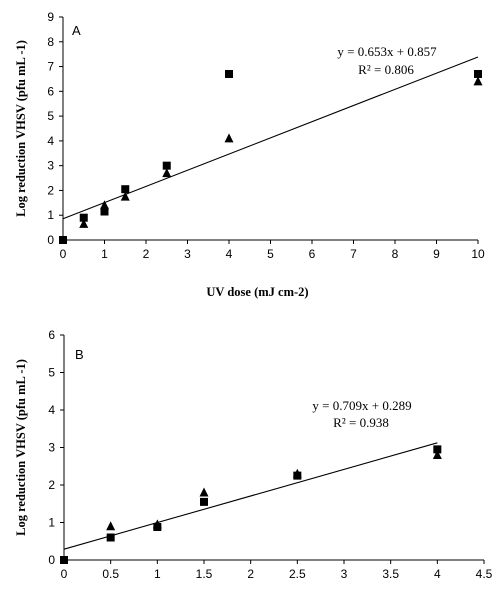  Describe the element at coordinates (386, 69) in the screenshot. I see `trendline-r2: R² = 0.806` at that location.